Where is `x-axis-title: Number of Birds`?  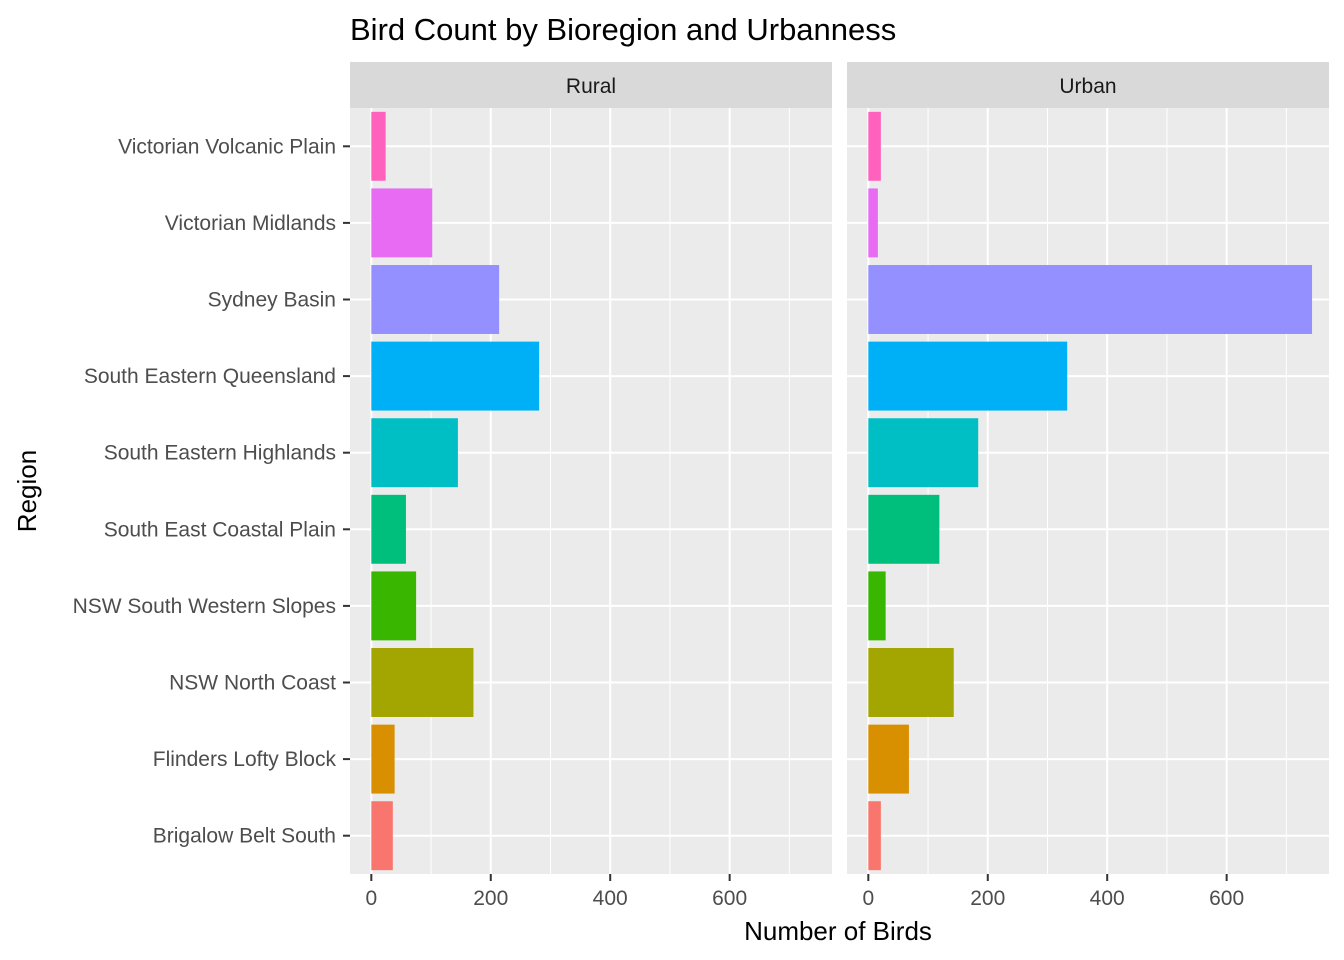 x-axis-title: Number of Birds is located at coordinates (838, 931).